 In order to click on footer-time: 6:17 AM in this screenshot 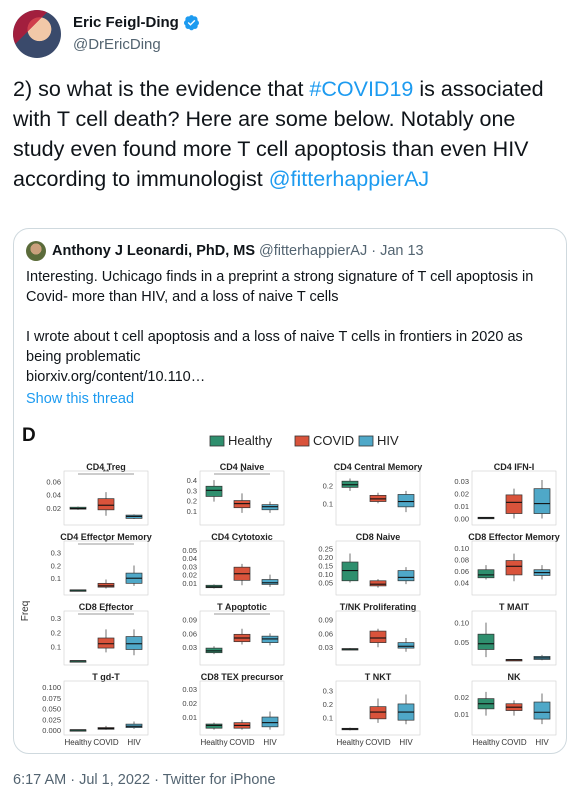, I will do `click(40, 780)`.